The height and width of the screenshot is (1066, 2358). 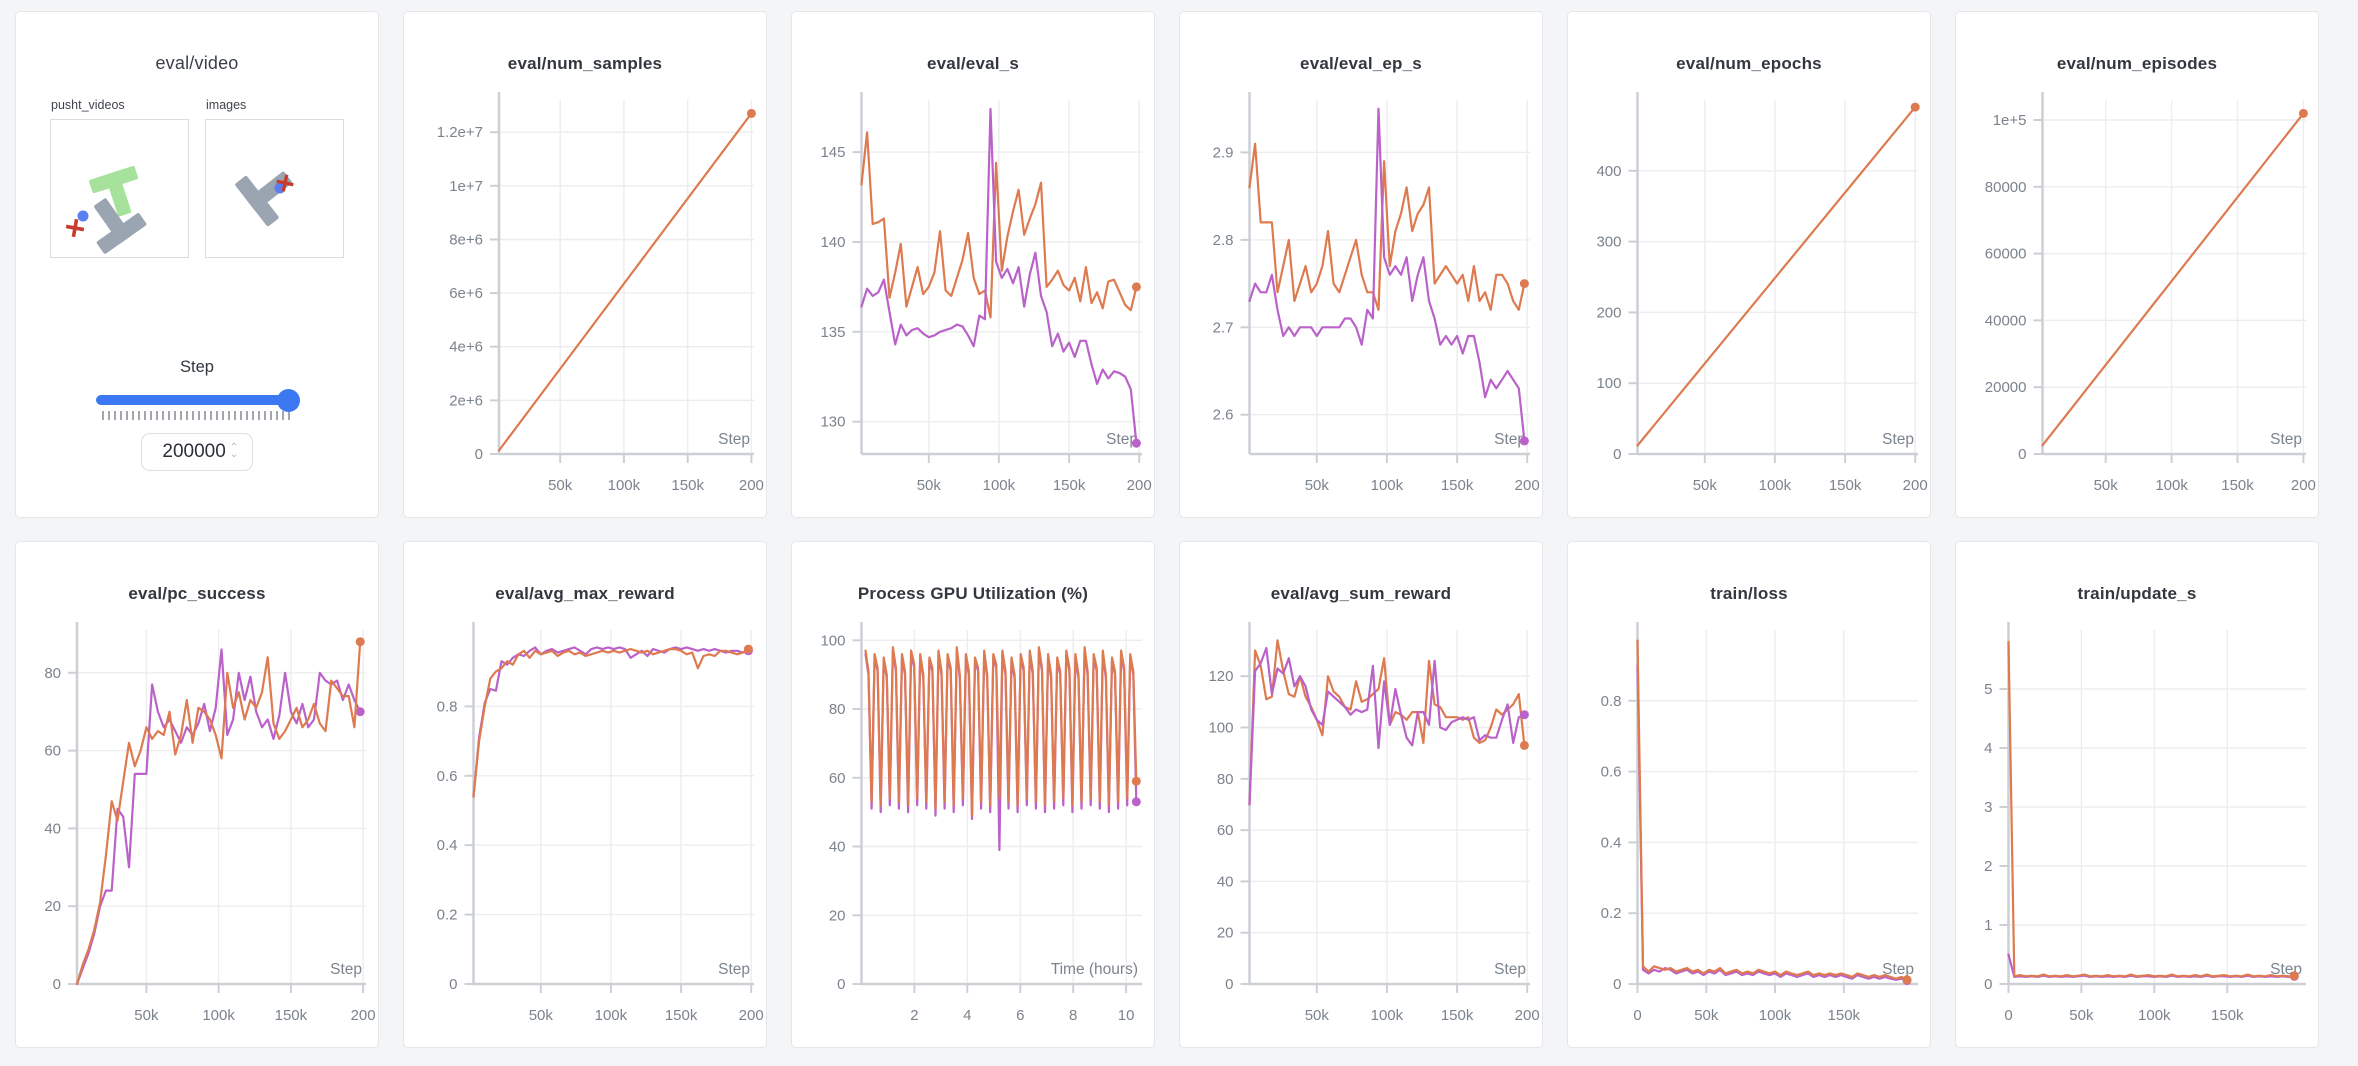 I want to click on svg-text: 10, so click(x=1126, y=1015).